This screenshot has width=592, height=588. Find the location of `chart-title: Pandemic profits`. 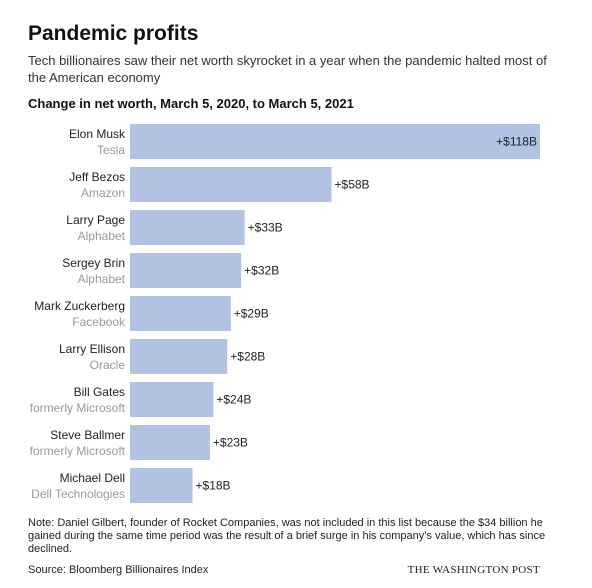

chart-title: Pandemic profits is located at coordinates (113, 33).